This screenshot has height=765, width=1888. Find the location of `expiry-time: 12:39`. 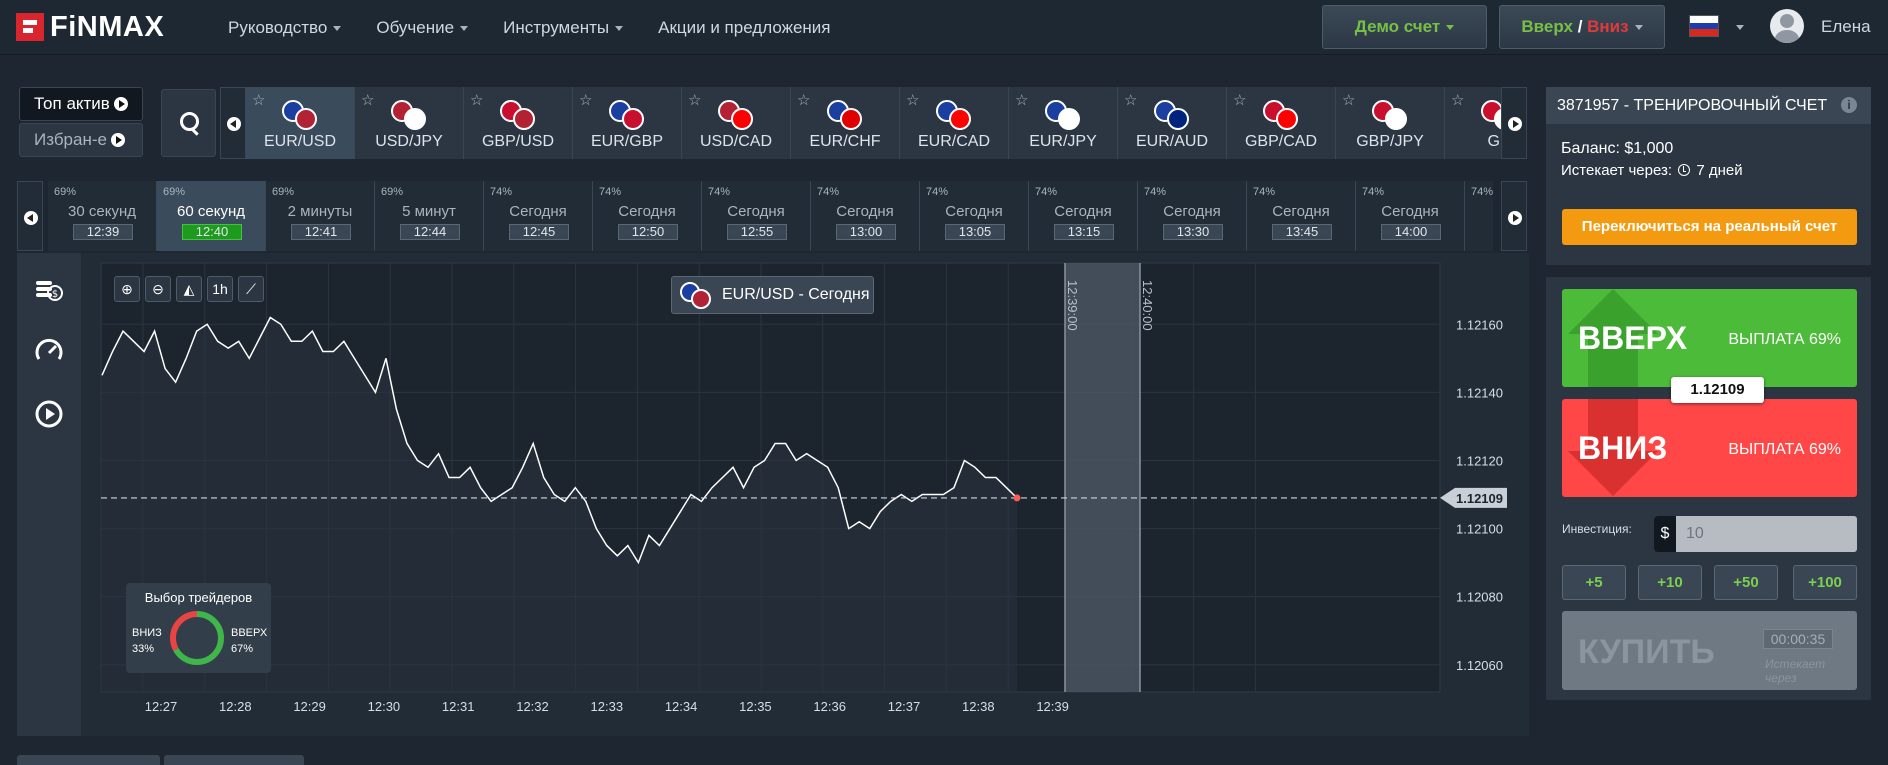

expiry-time: 12:39 is located at coordinates (103, 232).